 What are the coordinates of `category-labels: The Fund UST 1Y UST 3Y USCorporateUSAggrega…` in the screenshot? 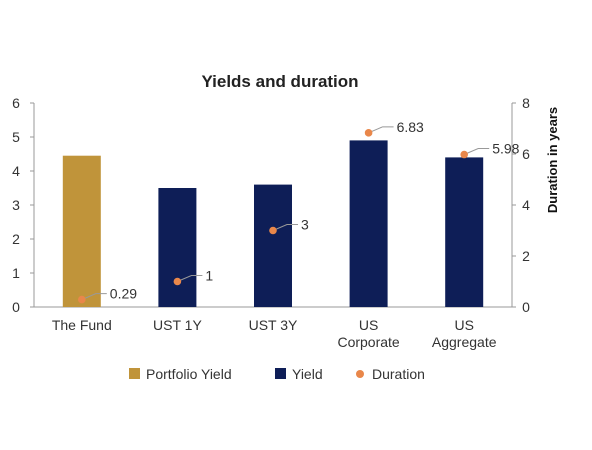 It's located at (274, 333).